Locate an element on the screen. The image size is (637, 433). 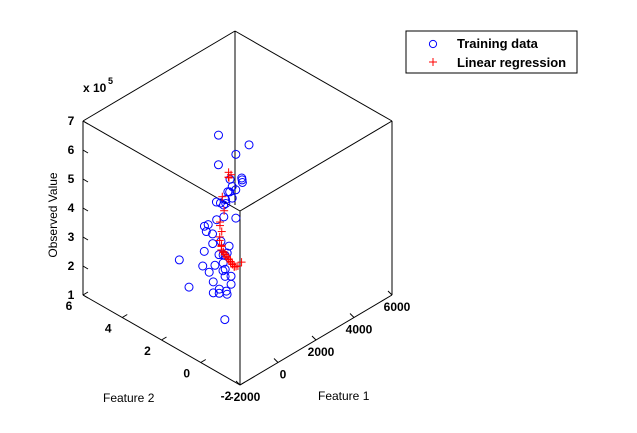
box-edge-Ah-Bh is located at coordinates (316, 166).